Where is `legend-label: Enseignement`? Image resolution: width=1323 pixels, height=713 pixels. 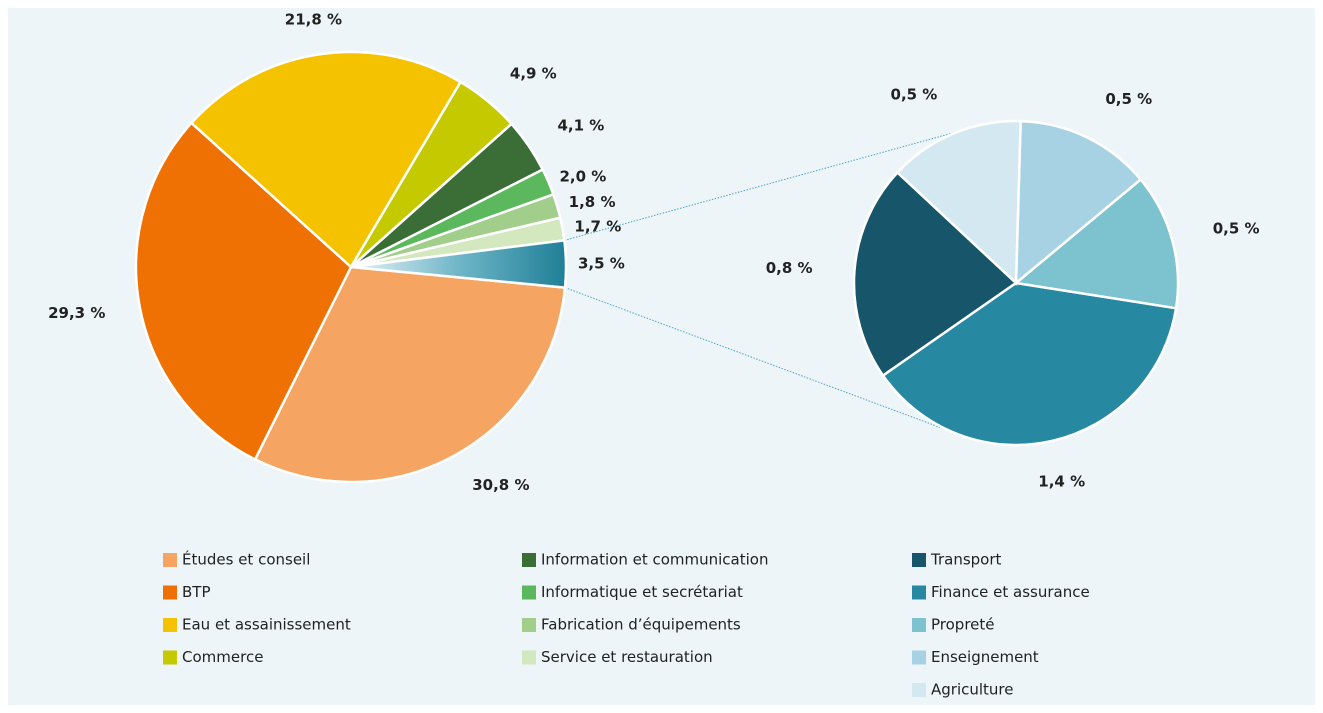
legend-label: Enseignement is located at coordinates (985, 657).